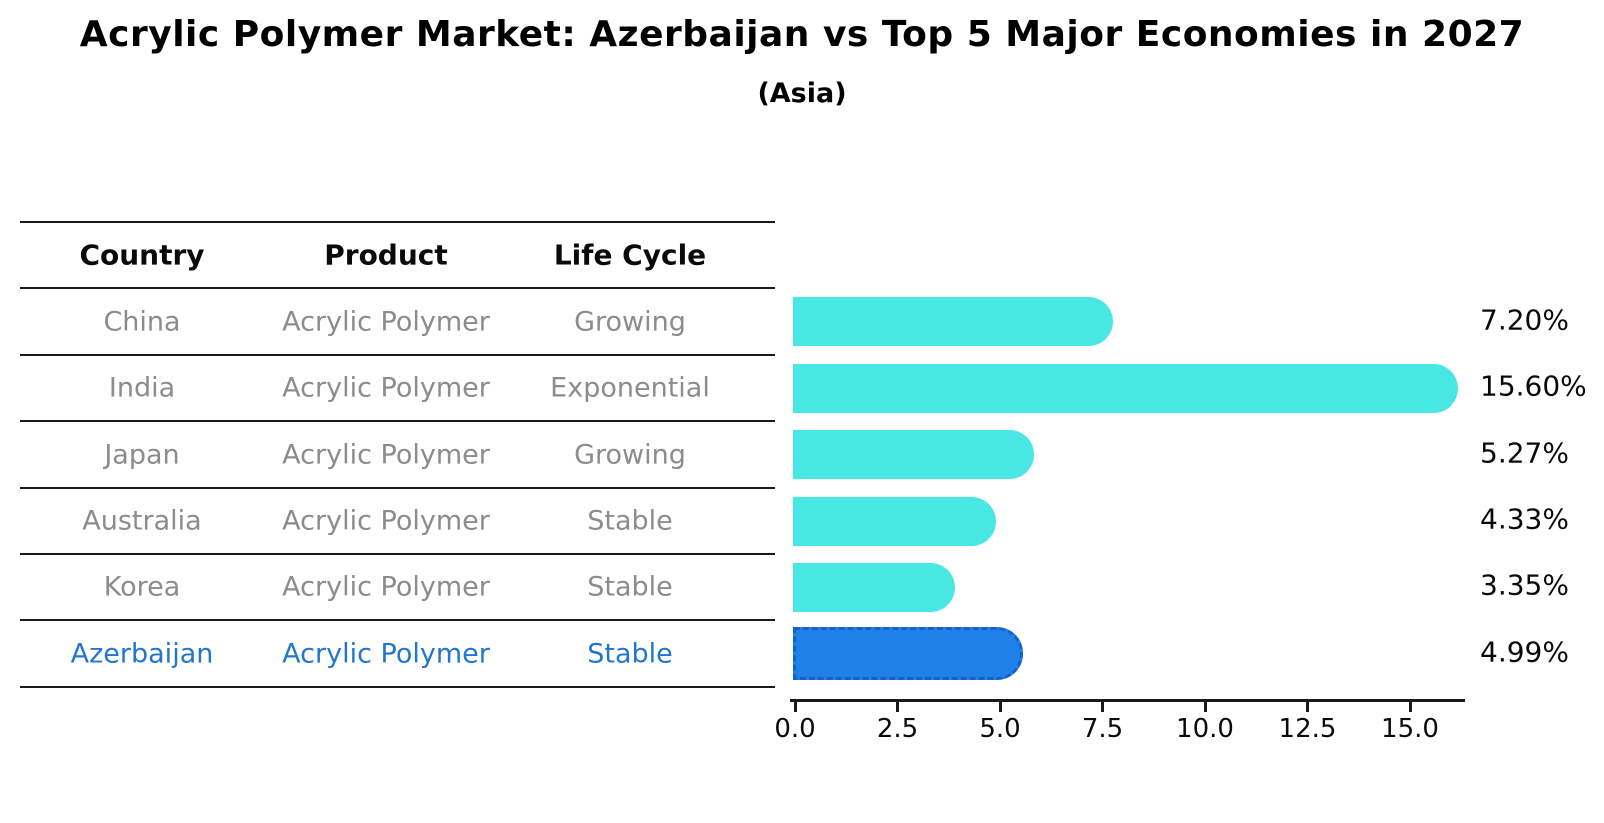 Image resolution: width=1604 pixels, height=823 pixels. What do you see at coordinates (142, 255) in the screenshot?
I see `column-header-country: Country` at bounding box center [142, 255].